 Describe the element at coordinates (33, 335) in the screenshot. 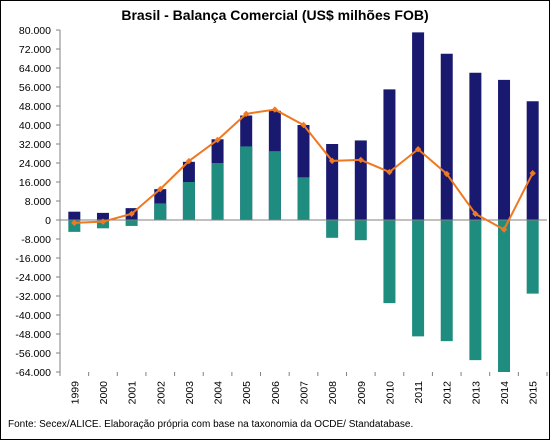

I see `y-tick-label: -48.000` at that location.